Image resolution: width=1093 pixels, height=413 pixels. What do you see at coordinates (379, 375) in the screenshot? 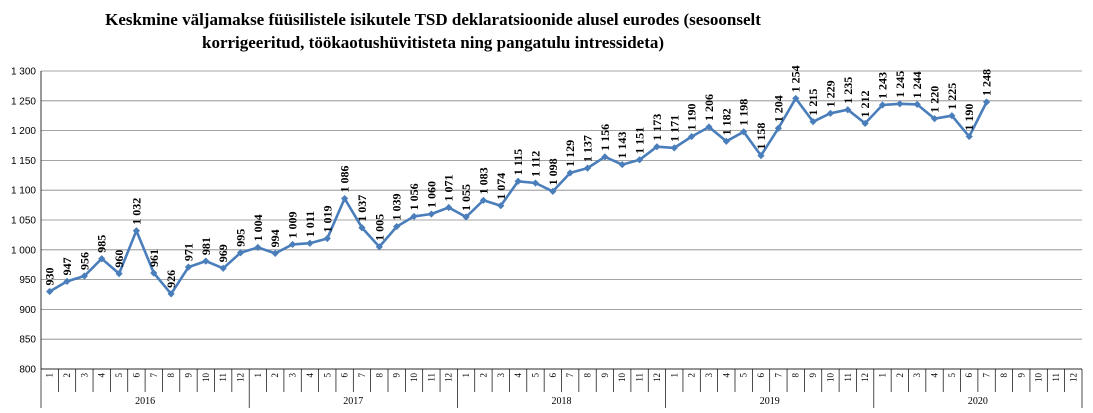
I see `x-month-label: 8` at bounding box center [379, 375].